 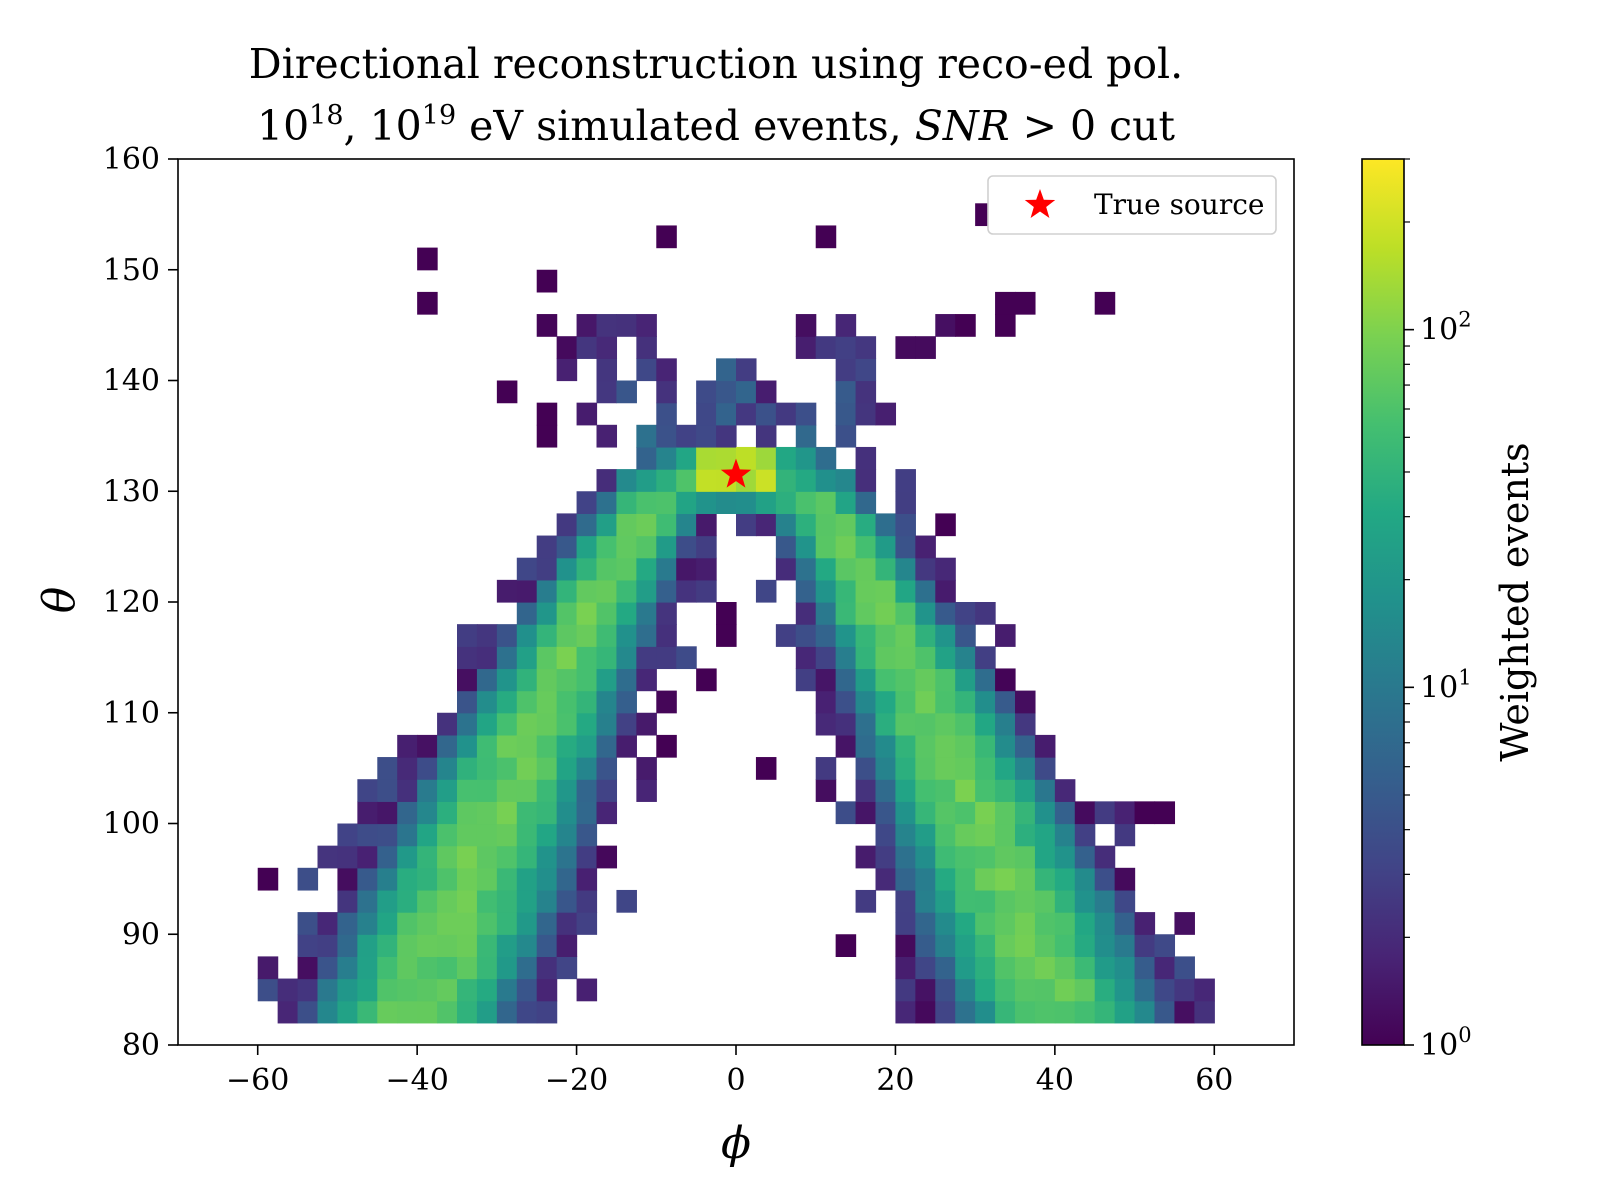 What do you see at coordinates (576, 1080) in the screenshot?
I see `x-tick-label: −20` at bounding box center [576, 1080].